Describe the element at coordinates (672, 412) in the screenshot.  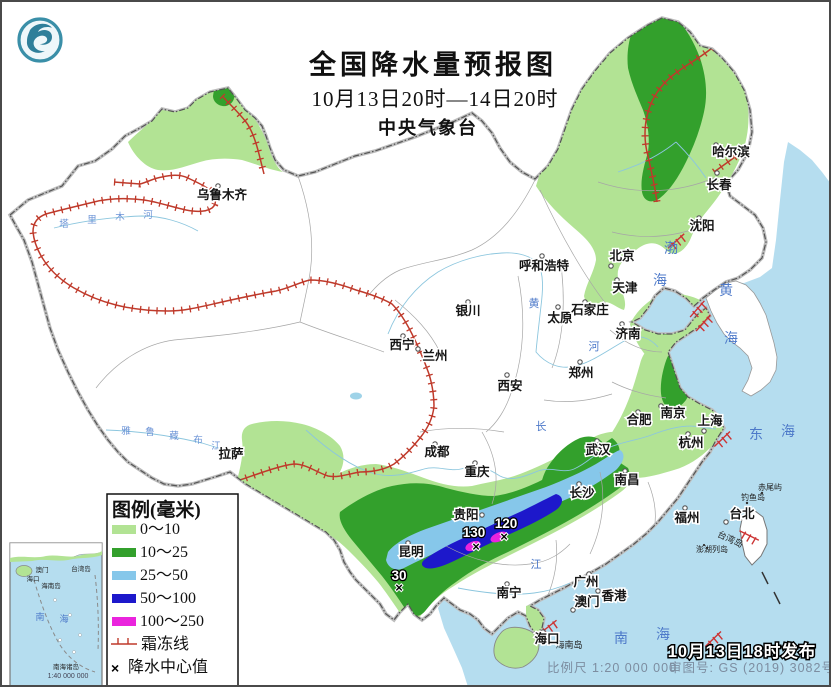
I see `city-nanjing: 南京` at that location.